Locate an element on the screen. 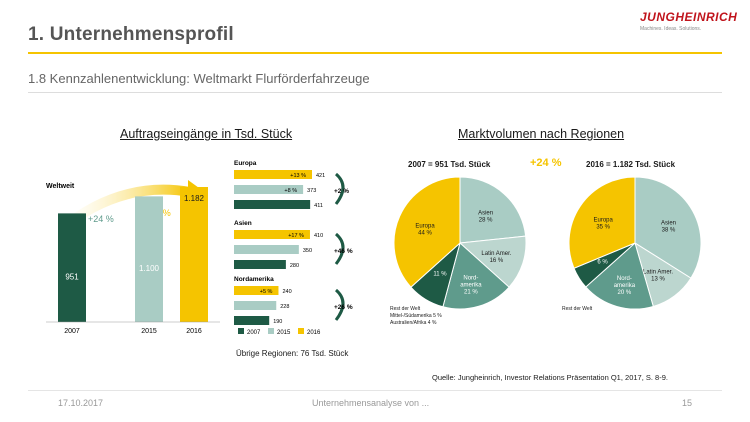 The height and width of the screenshot is (422, 750). pie-2007-label: 2007 = 951 Tsd. Stück is located at coordinates (449, 164).